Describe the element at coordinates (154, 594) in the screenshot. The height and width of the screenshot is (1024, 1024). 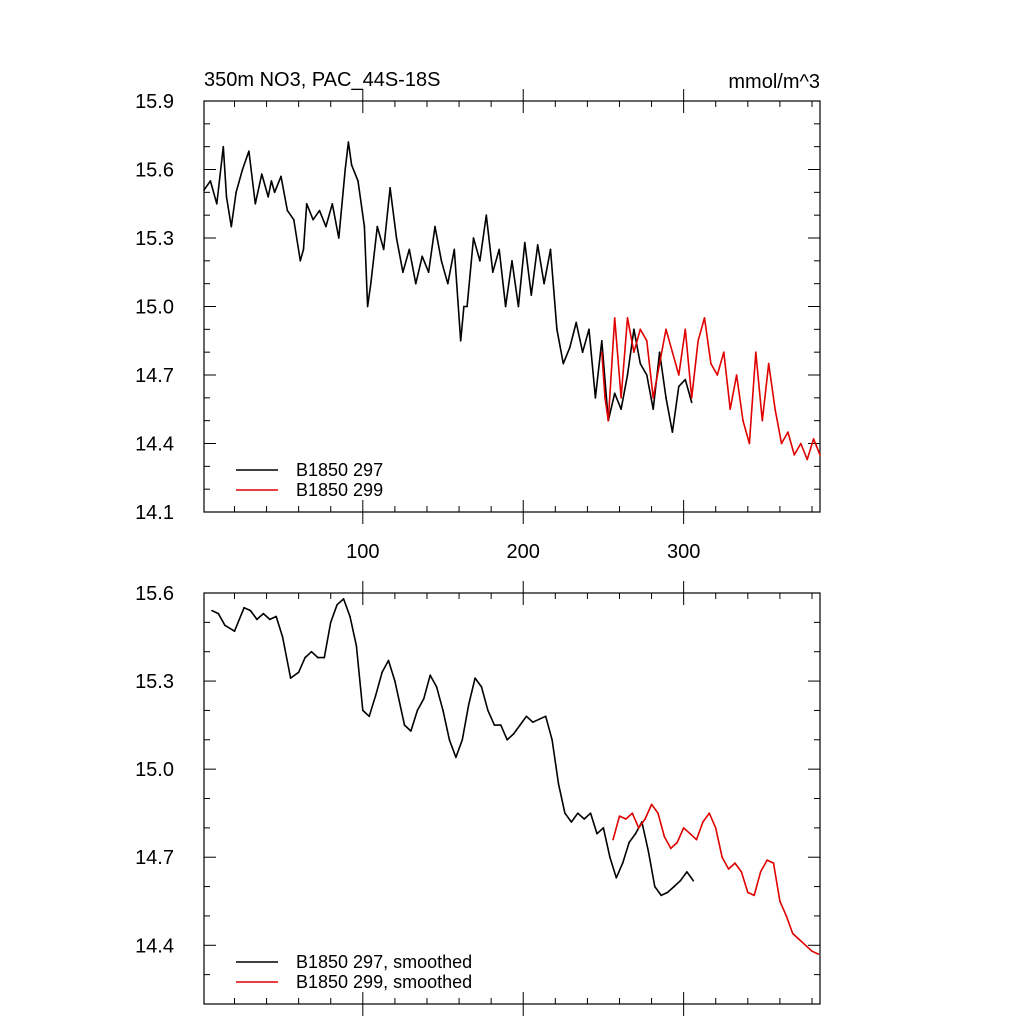
I see `y-tick-label: 15.6` at that location.